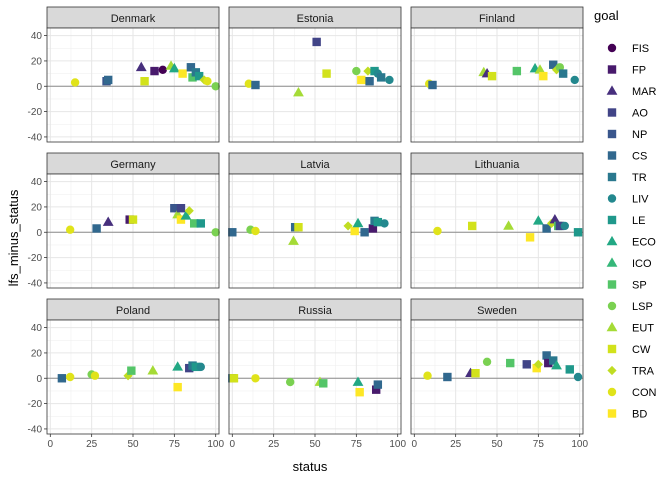  I want to click on legend-item-ao: AO, so click(627, 114).